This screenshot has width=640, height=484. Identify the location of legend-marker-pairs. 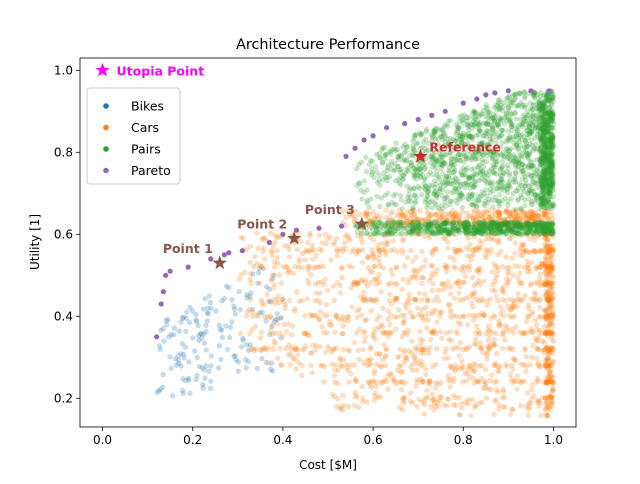
(106, 149).